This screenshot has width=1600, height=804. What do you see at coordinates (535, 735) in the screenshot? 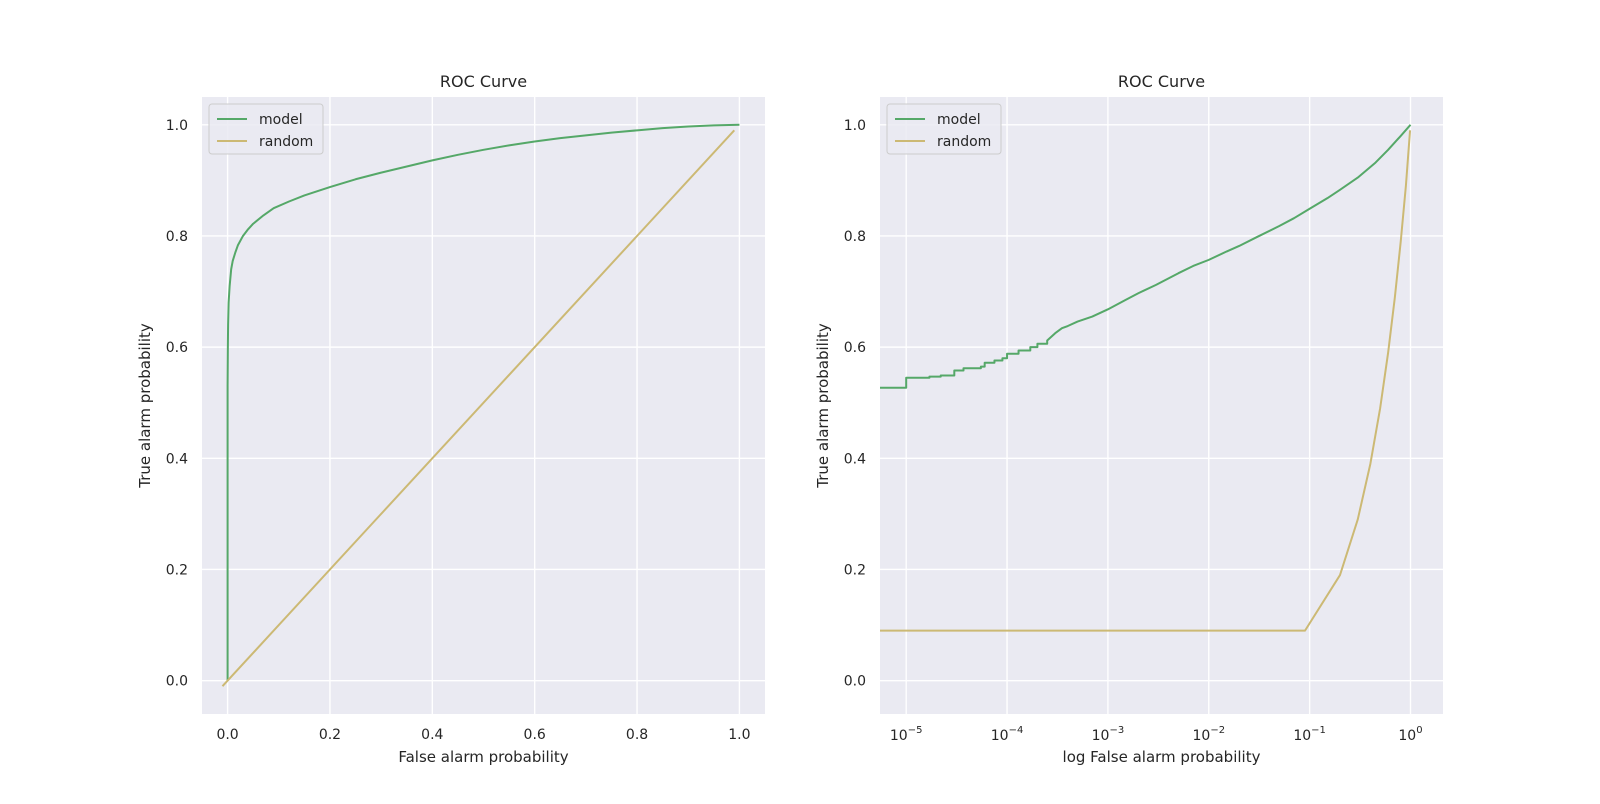
I see `left-x-tick-label-3: 0.6` at bounding box center [535, 735].